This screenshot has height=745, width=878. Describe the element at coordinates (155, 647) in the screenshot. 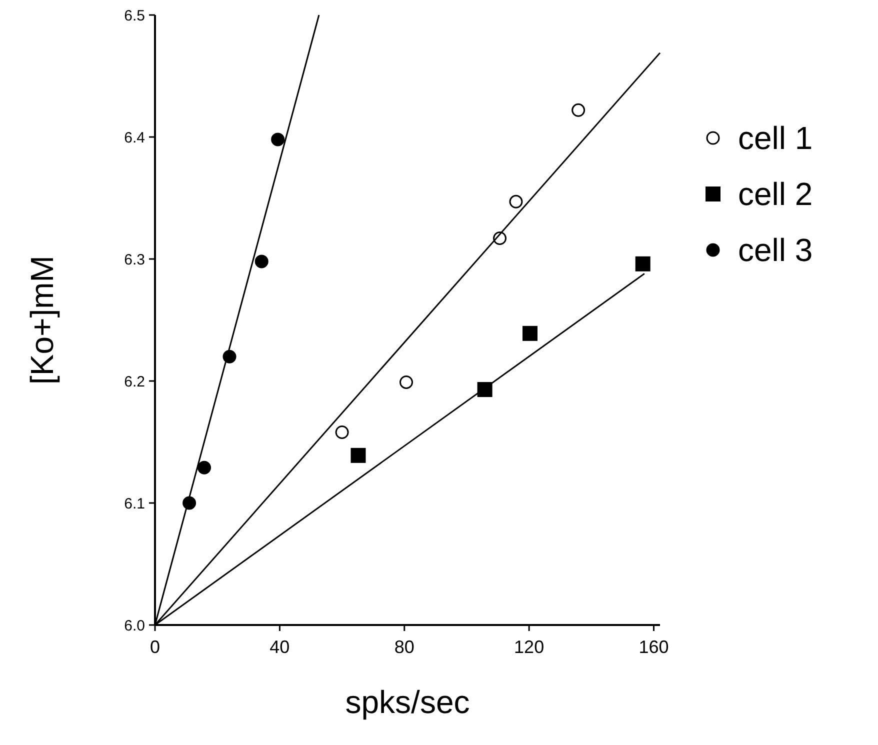

I see `x-tick-label: 0` at that location.